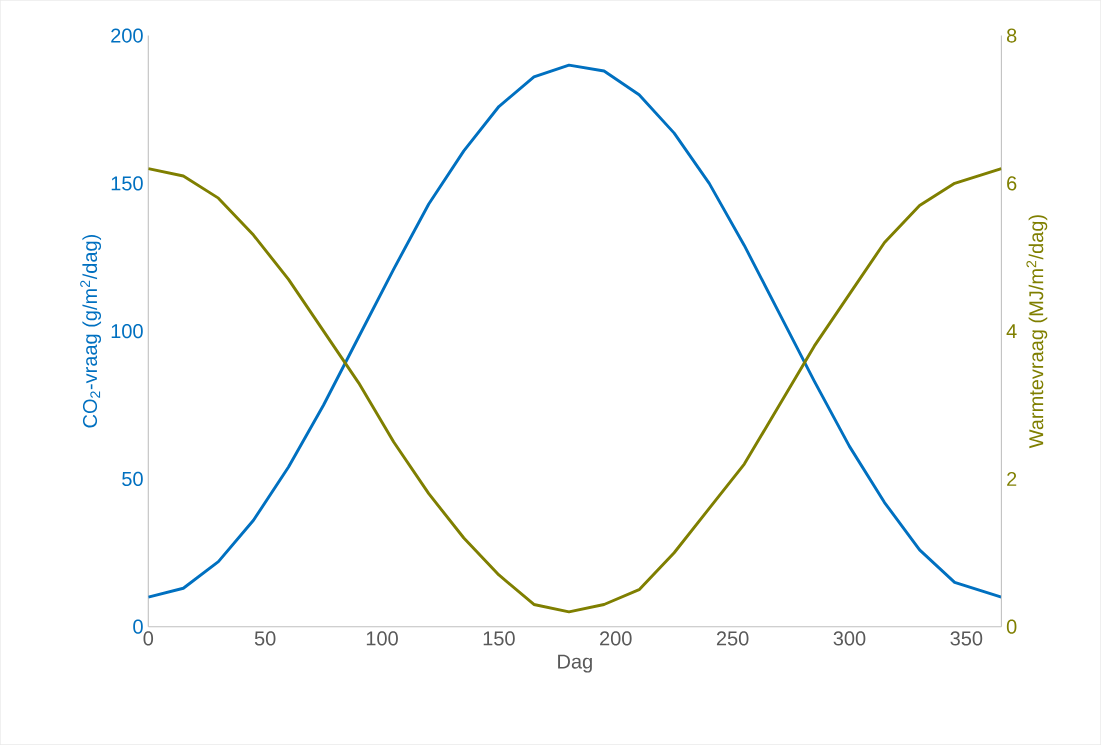 The width and height of the screenshot is (1101, 745). Describe the element at coordinates (849, 638) in the screenshot. I see `x-tick-label: 300` at that location.